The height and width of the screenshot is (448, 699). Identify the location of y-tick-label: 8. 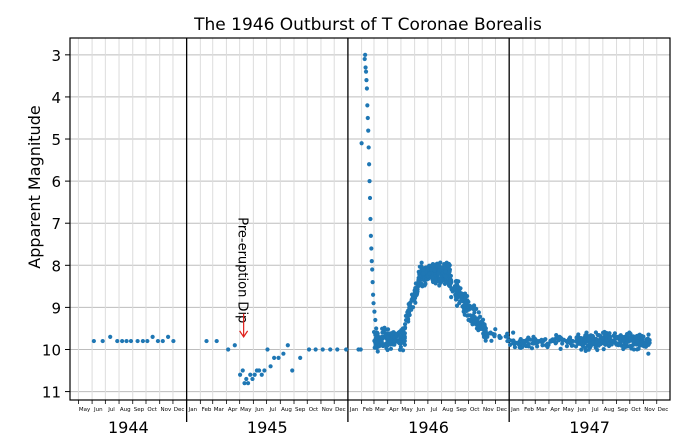
(56, 266).